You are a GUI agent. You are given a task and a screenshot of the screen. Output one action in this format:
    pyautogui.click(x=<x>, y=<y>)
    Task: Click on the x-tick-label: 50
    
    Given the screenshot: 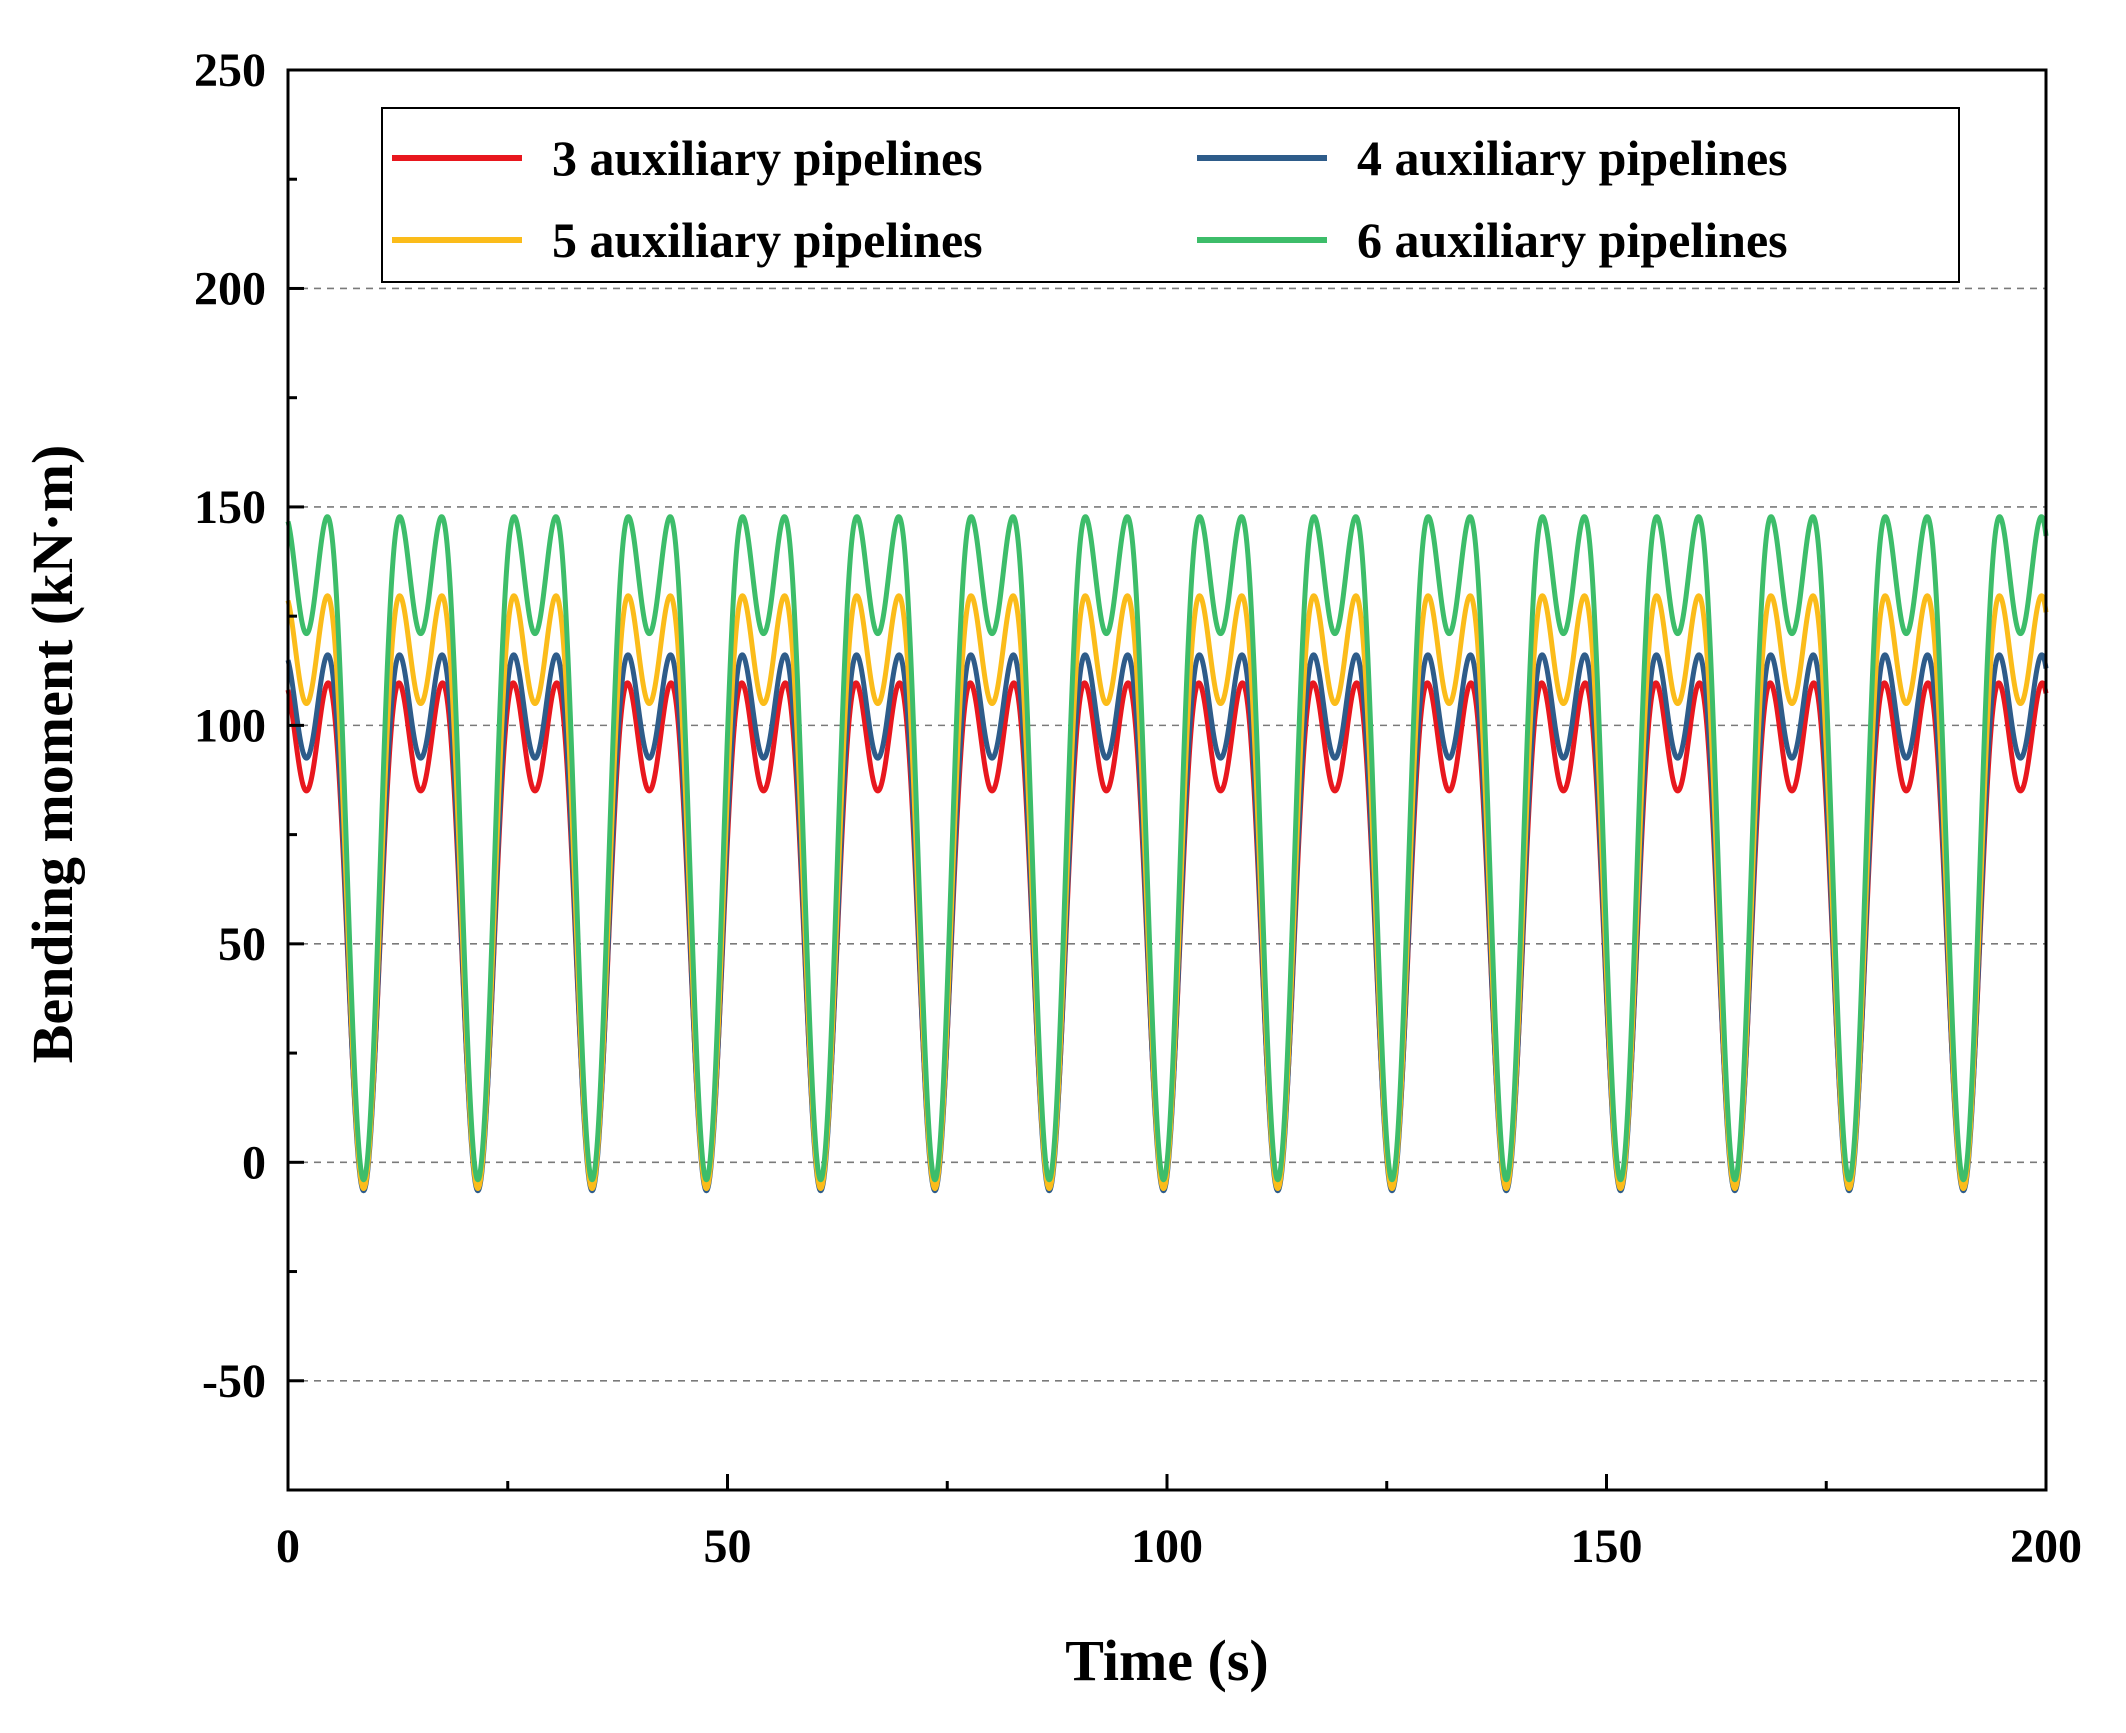 What is the action you would take?
    pyautogui.click(x=728, y=1546)
    